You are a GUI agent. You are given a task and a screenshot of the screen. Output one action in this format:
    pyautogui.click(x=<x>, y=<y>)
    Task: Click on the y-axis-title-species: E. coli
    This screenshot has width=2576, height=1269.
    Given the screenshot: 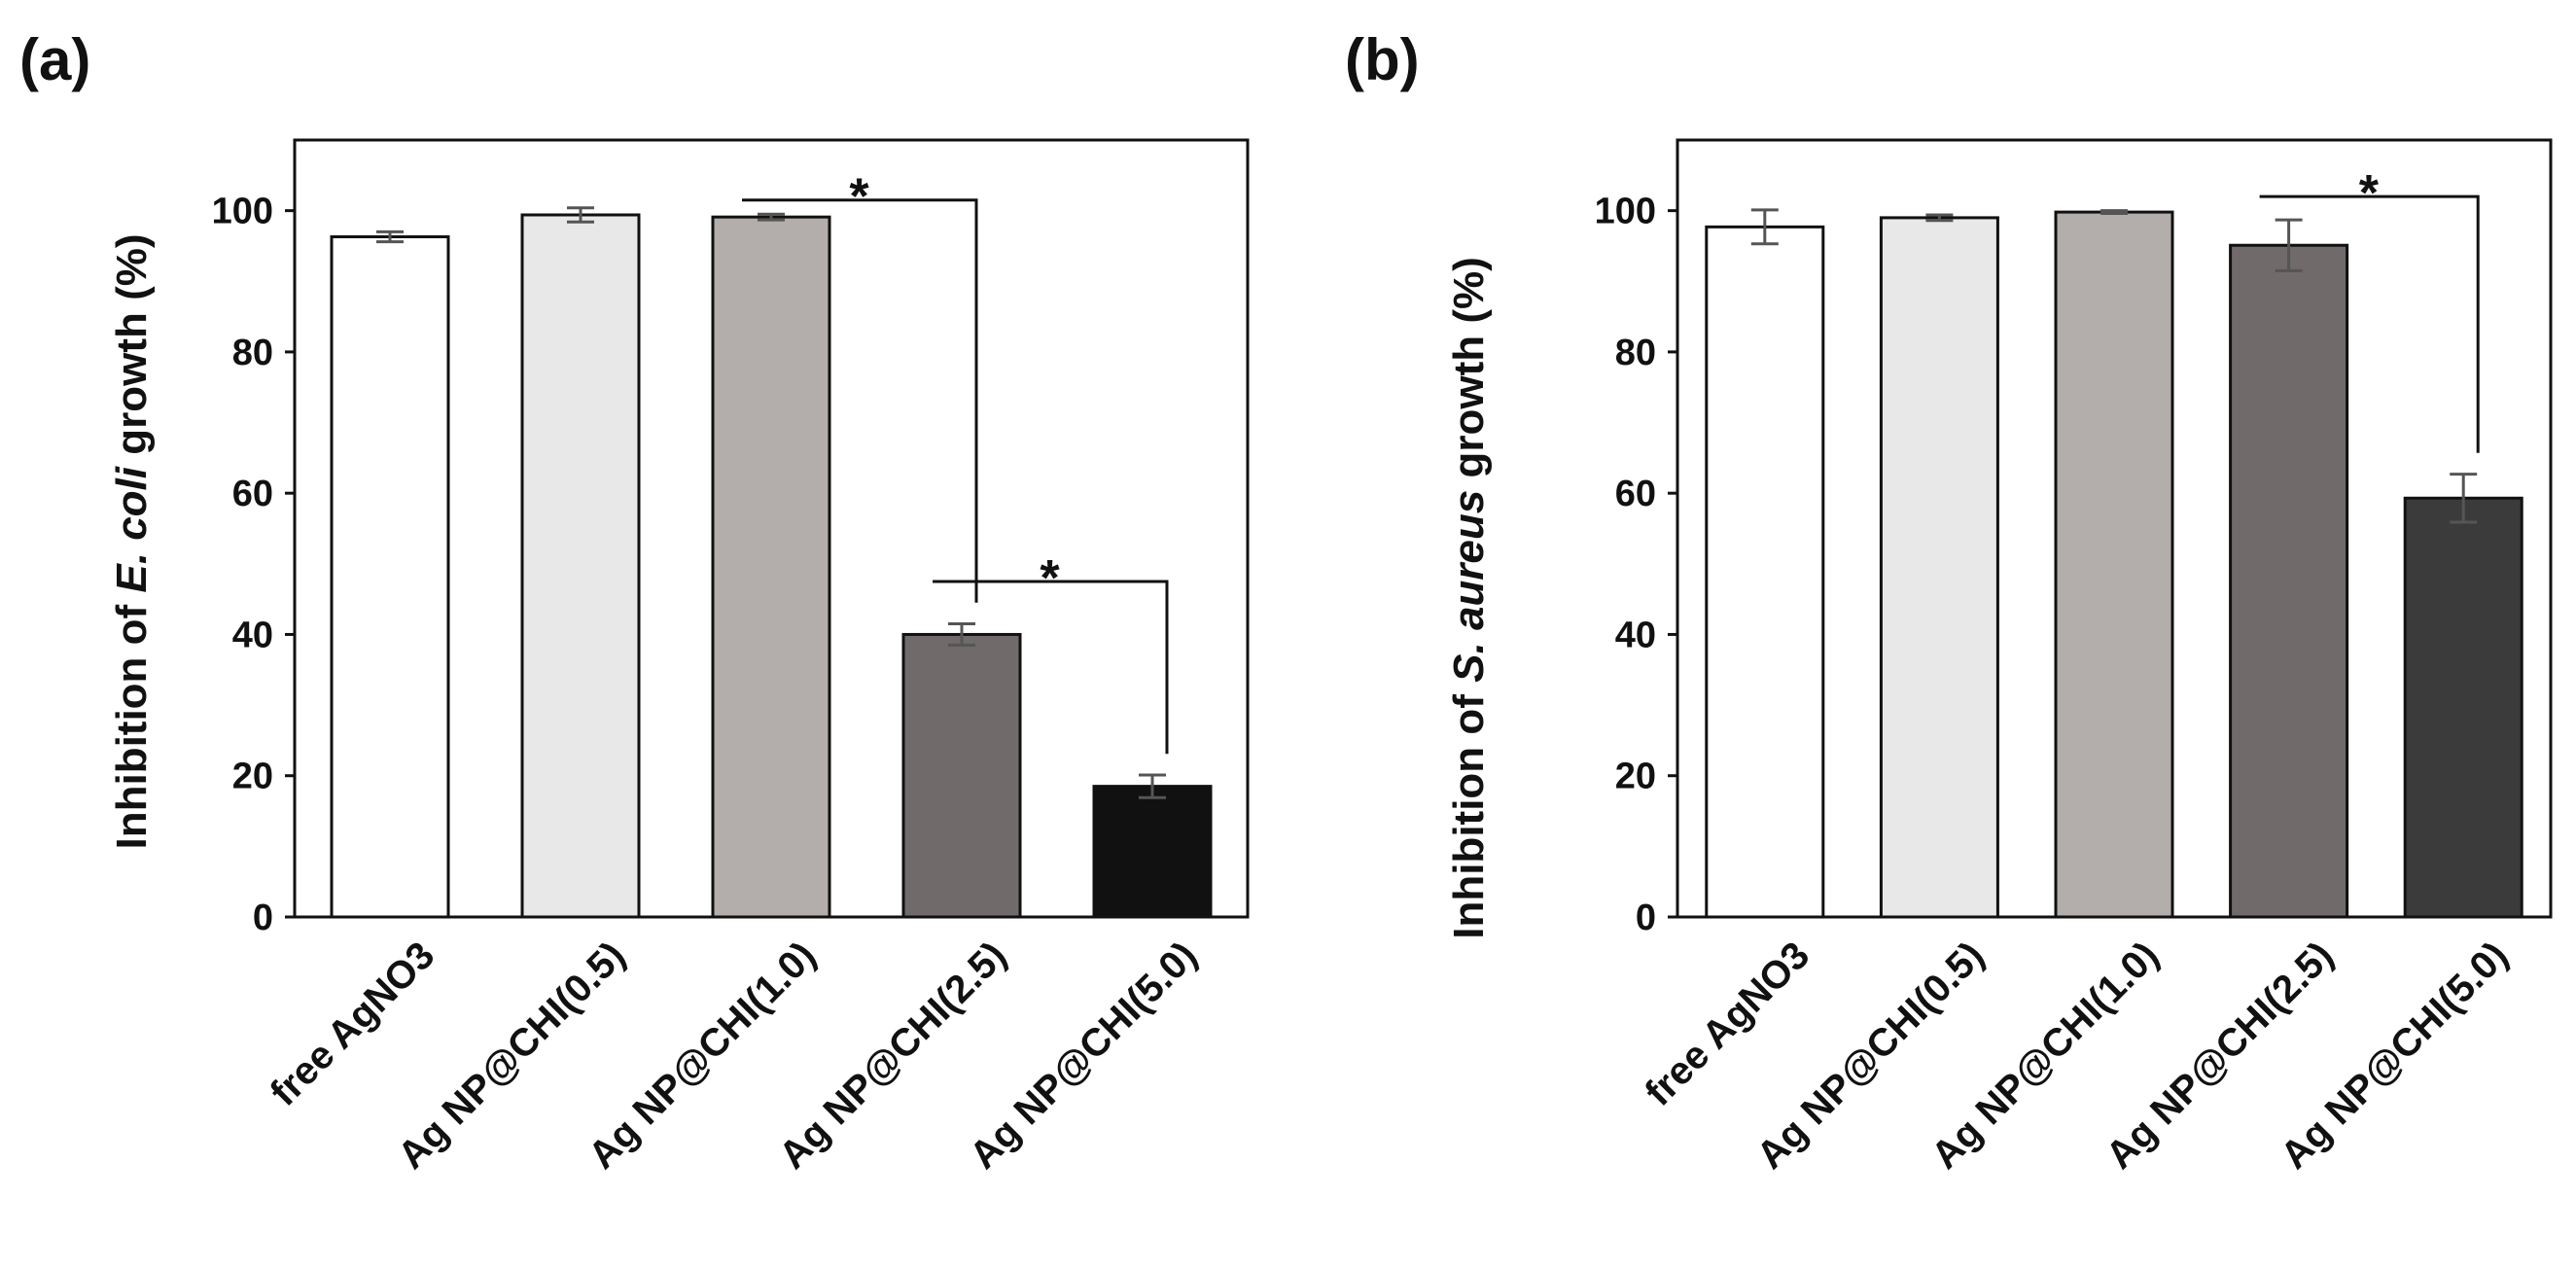 What is the action you would take?
    pyautogui.click(x=132, y=529)
    